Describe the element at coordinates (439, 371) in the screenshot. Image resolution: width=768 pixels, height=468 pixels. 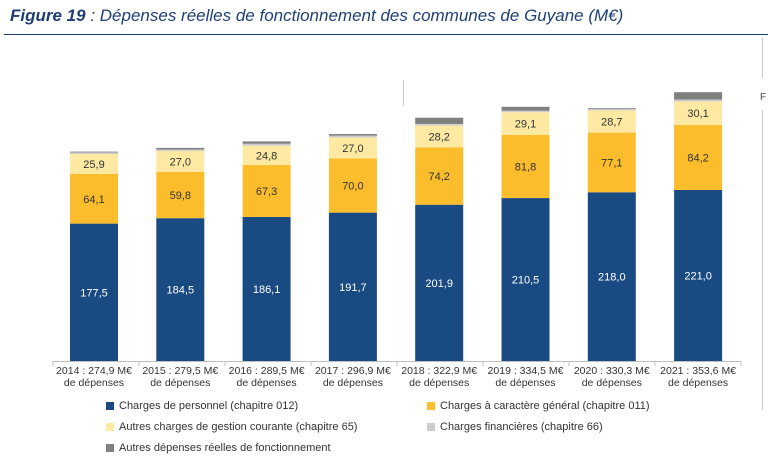
I see `x-tick-label: 2018 : 322,9 M€` at that location.